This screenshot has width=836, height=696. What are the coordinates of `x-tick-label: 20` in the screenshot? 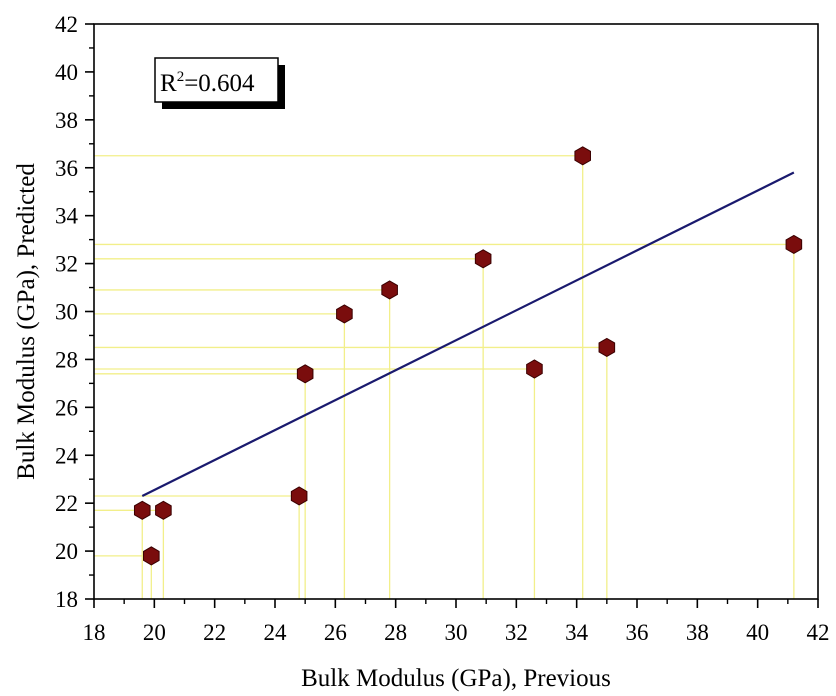 It's located at (154, 632).